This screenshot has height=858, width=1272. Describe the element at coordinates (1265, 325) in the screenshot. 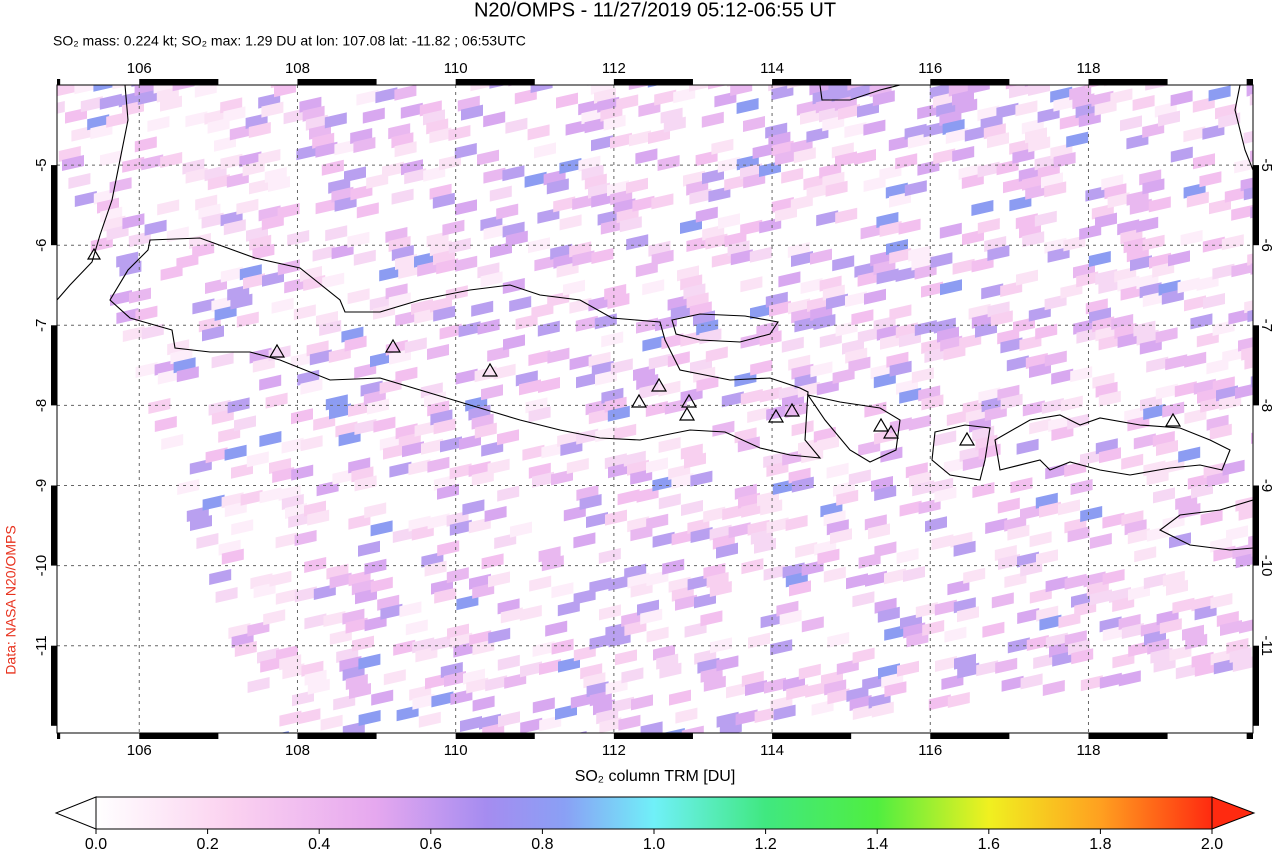

I see `y-tick-label: -7` at that location.